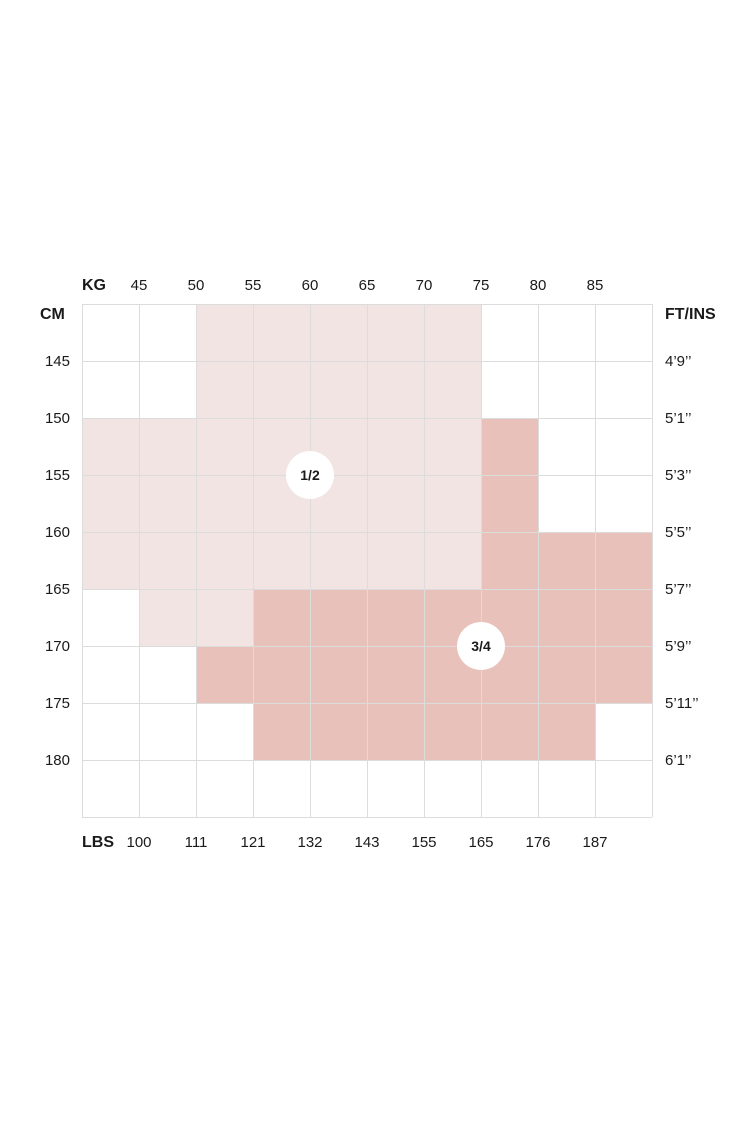 This screenshot has width=750, height=1125. I want to click on ftin-tick-label: 5’1’’, so click(678, 418).